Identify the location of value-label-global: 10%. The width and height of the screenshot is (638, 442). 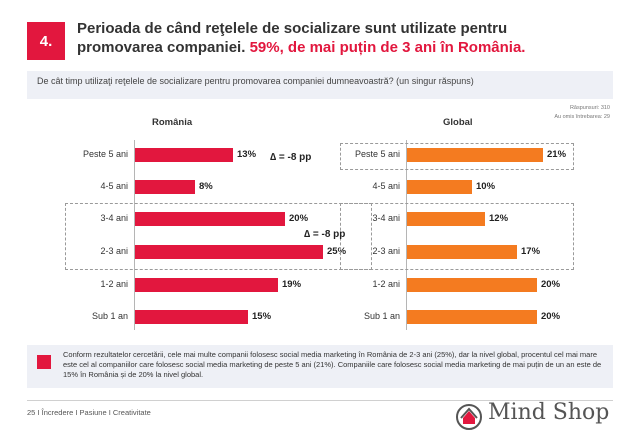
(486, 186).